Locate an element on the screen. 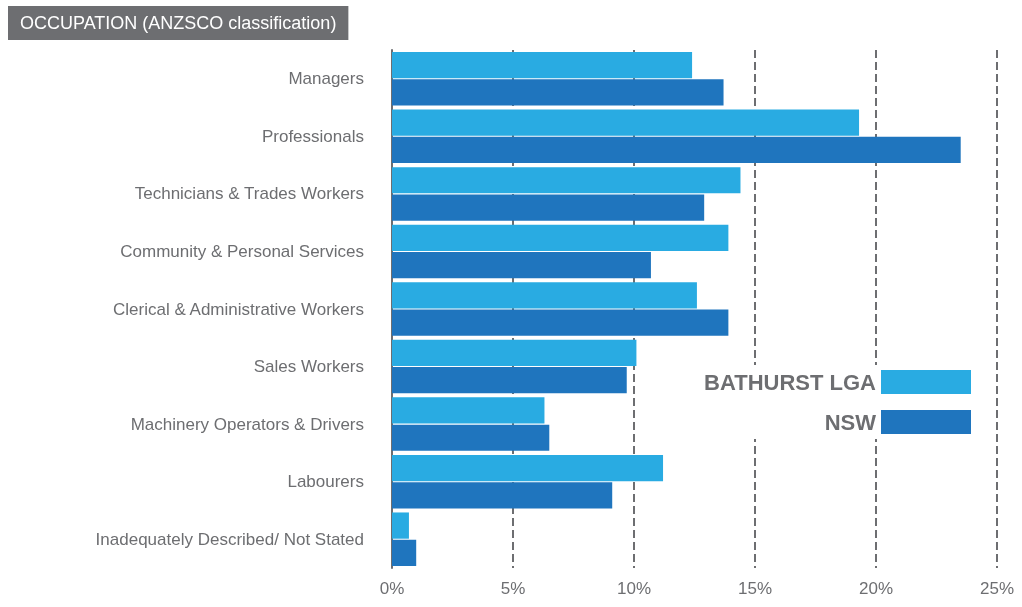  x-tick-label: 15% is located at coordinates (755, 588).